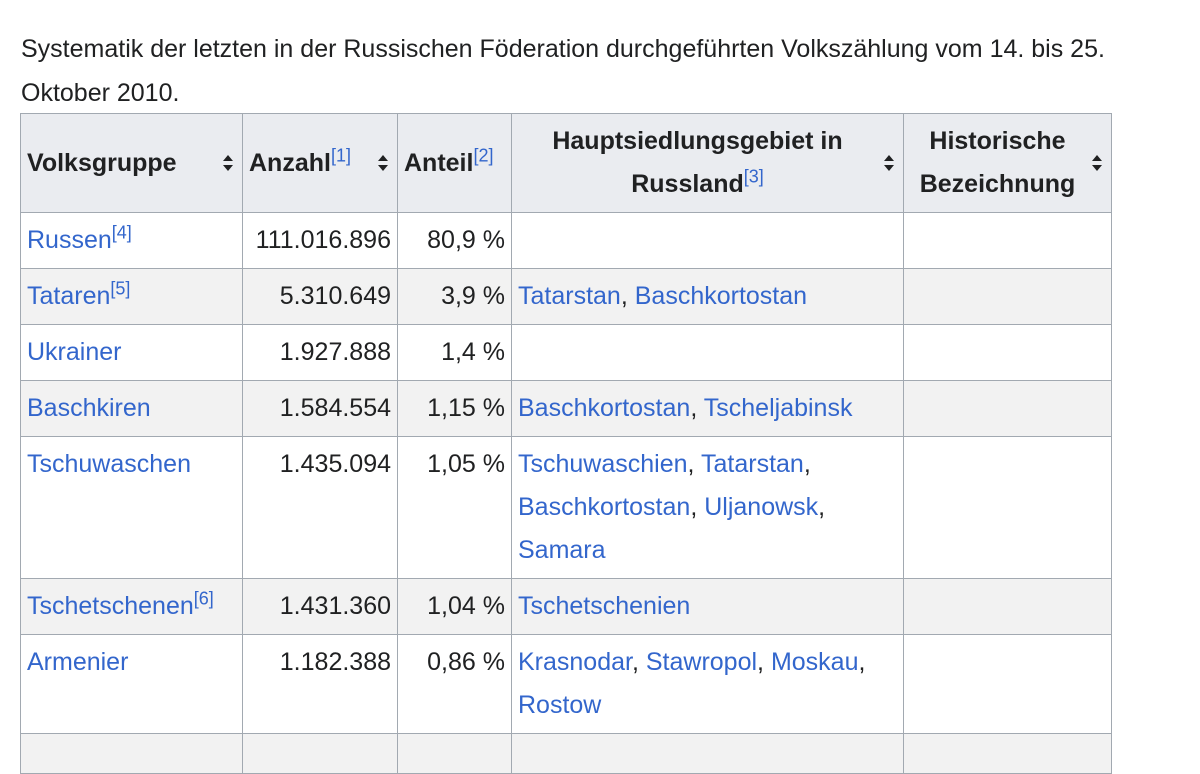  Describe the element at coordinates (439, 162) in the screenshot. I see `header-label: Anteil` at that location.